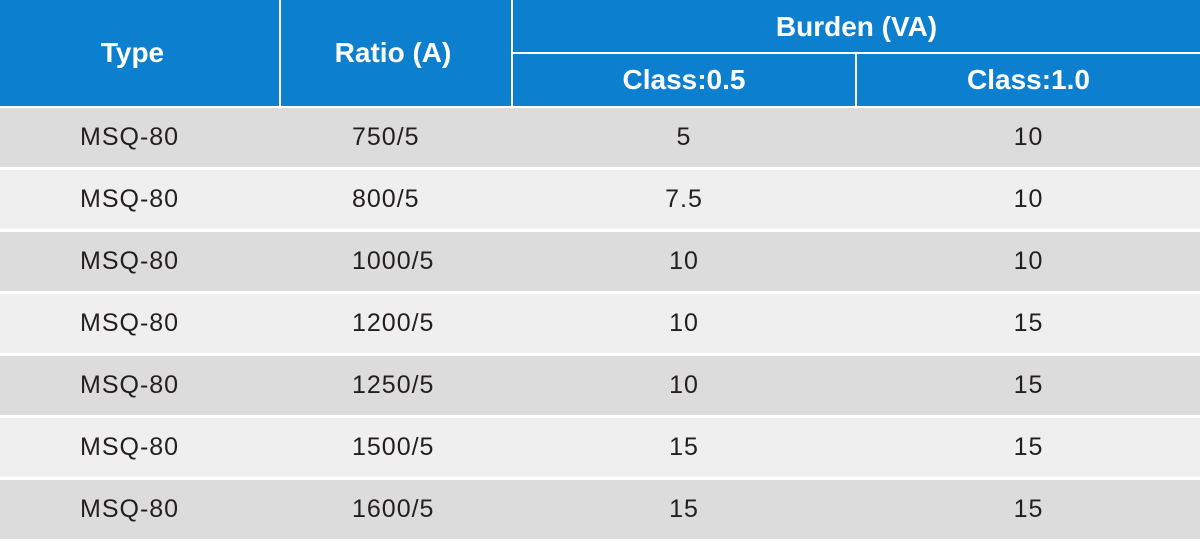  Describe the element at coordinates (684, 137) in the screenshot. I see `cell-class-05: 5` at that location.